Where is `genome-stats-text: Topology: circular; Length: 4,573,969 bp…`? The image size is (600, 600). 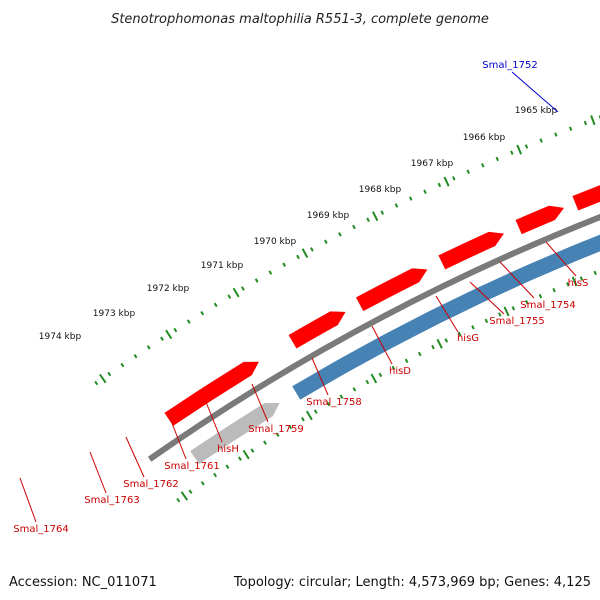
genome-stats-text: Topology: circular; Length: 4,573,969 bp… is located at coordinates (412, 582).